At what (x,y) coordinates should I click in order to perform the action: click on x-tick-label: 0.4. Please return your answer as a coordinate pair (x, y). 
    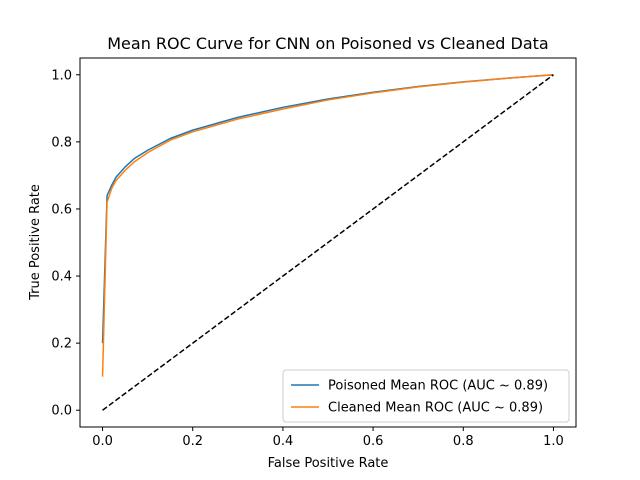
    Looking at the image, I should click on (283, 441).